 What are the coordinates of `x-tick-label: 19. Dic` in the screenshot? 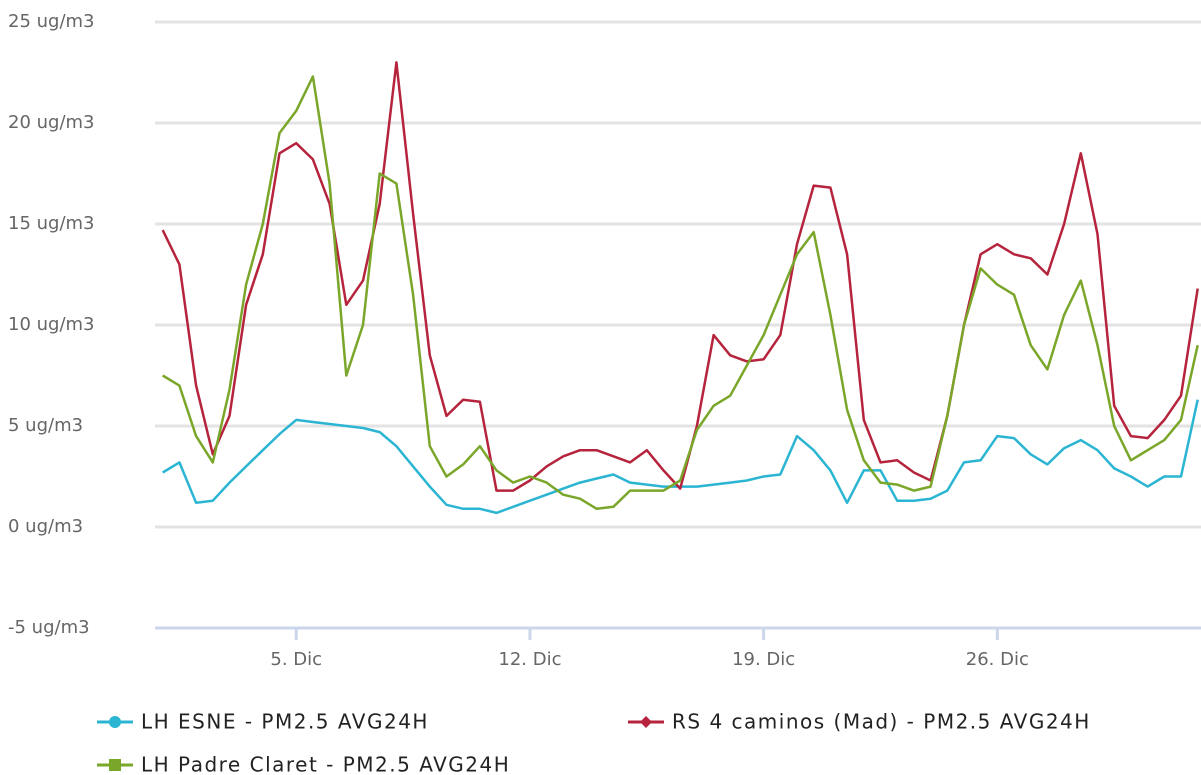 It's located at (763, 659).